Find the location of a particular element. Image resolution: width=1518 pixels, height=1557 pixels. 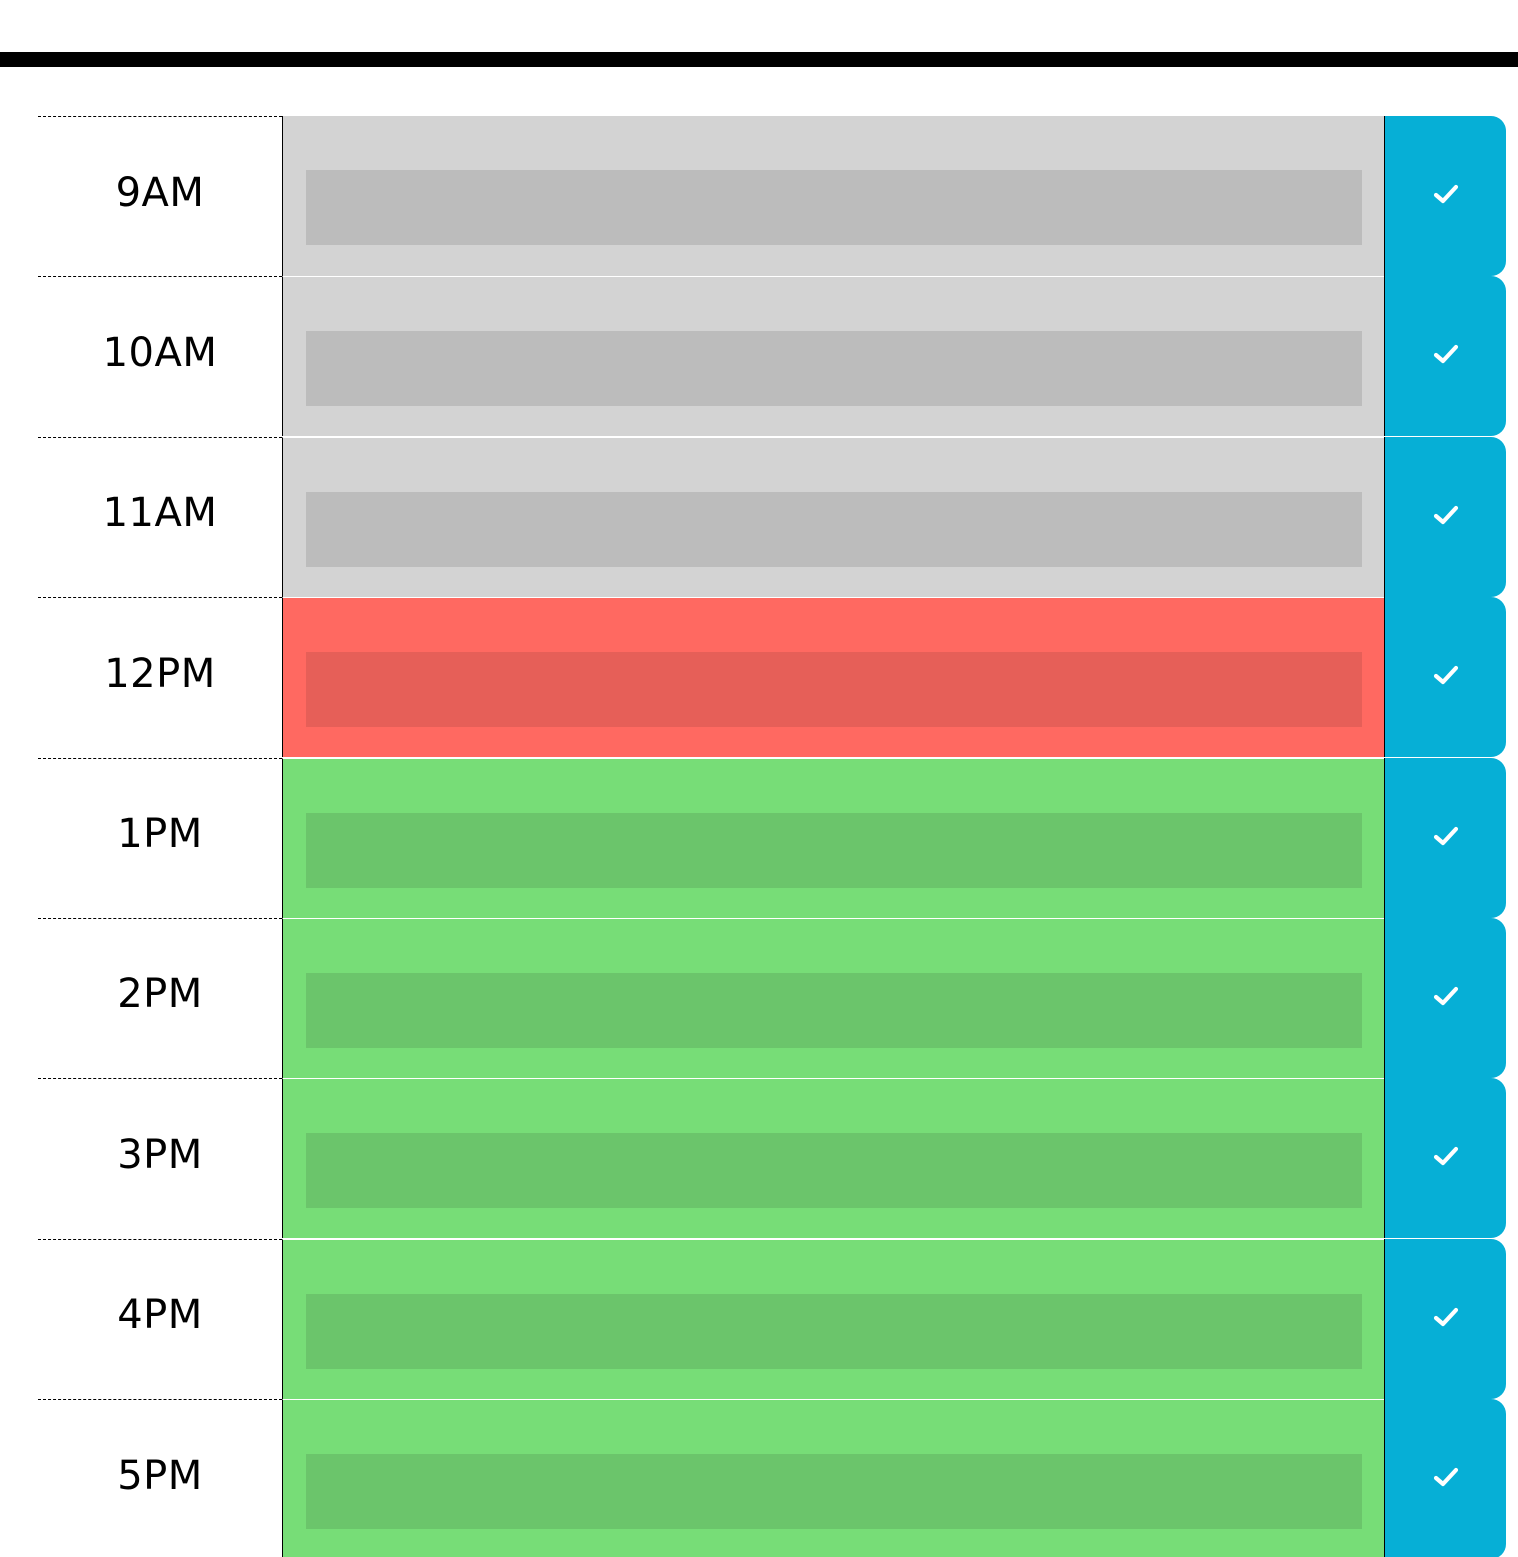

hour-label-text: 4PM is located at coordinates (160, 1315).